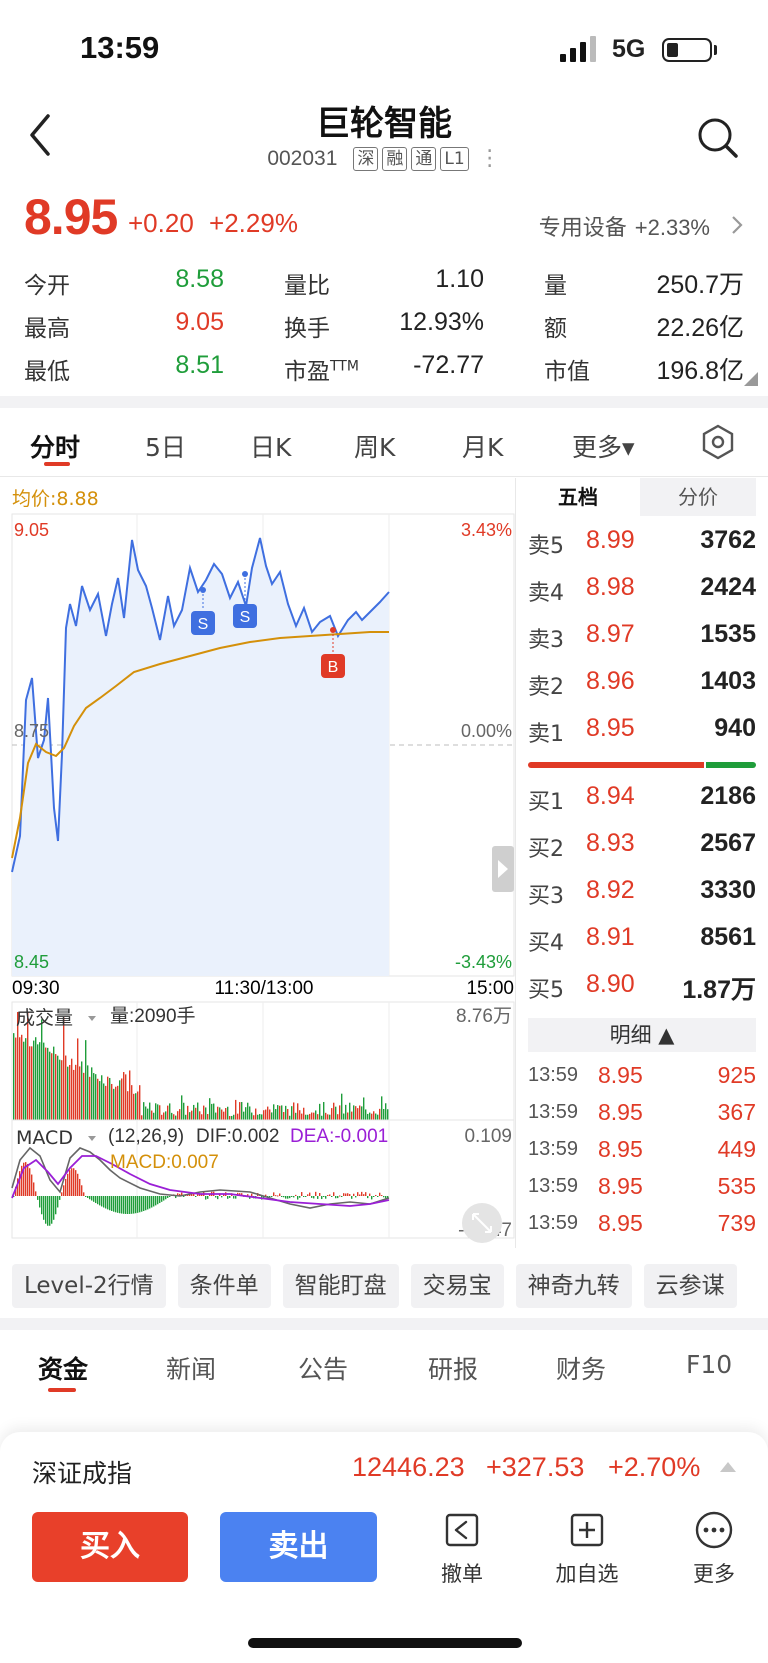  Describe the element at coordinates (709, 1364) in the screenshot. I see `tab-f10: F10` at that location.